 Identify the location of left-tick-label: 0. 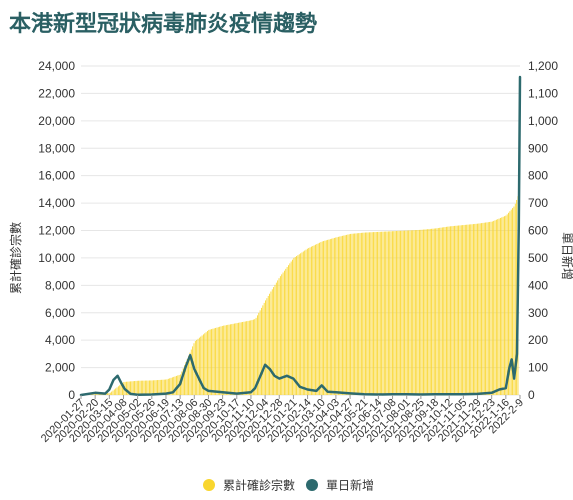
(71, 395).